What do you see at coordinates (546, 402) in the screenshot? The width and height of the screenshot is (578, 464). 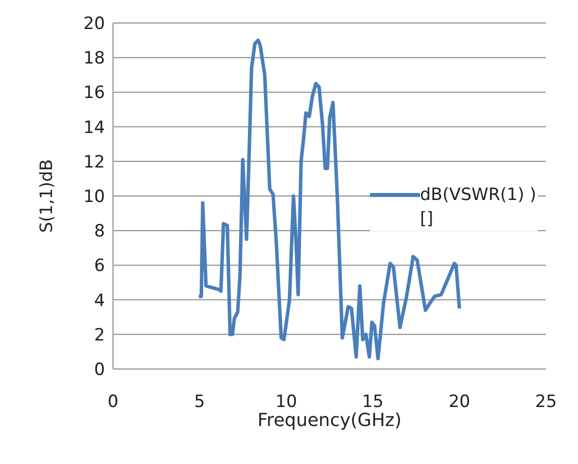 I see `x-tick-label: 25` at bounding box center [546, 402].